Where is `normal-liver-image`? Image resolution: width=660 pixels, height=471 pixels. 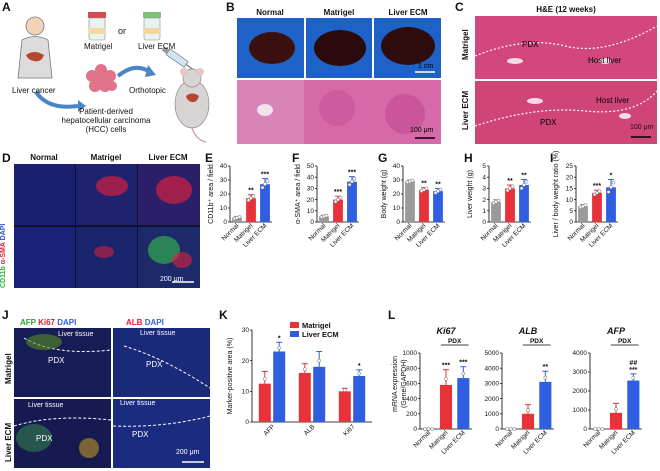 normal-liver-image is located at coordinates (272, 48).